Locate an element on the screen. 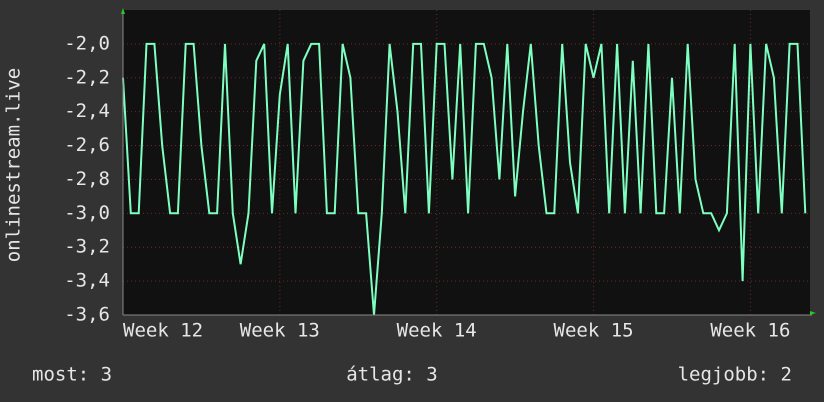  y-tick-label: -2,4 is located at coordinates (87, 111).